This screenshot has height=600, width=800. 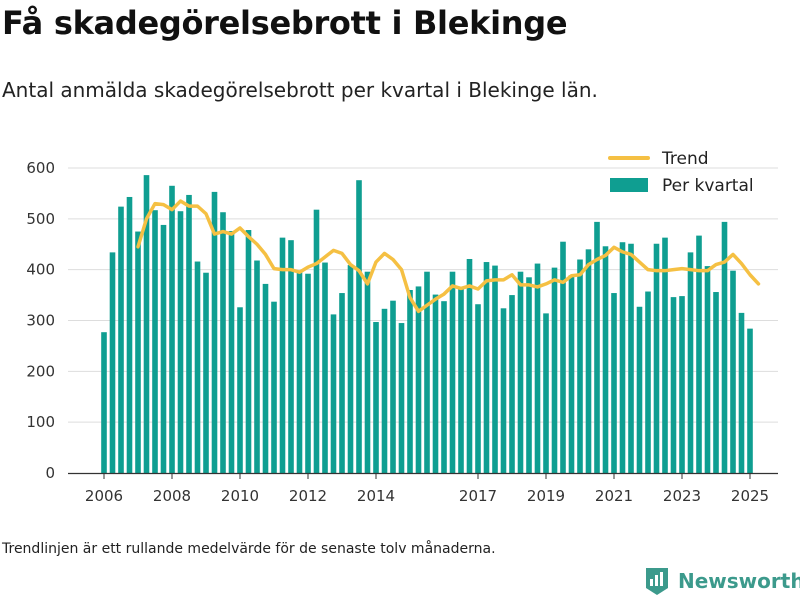 I want to click on x-tick-label: 2023, so click(x=682, y=496).